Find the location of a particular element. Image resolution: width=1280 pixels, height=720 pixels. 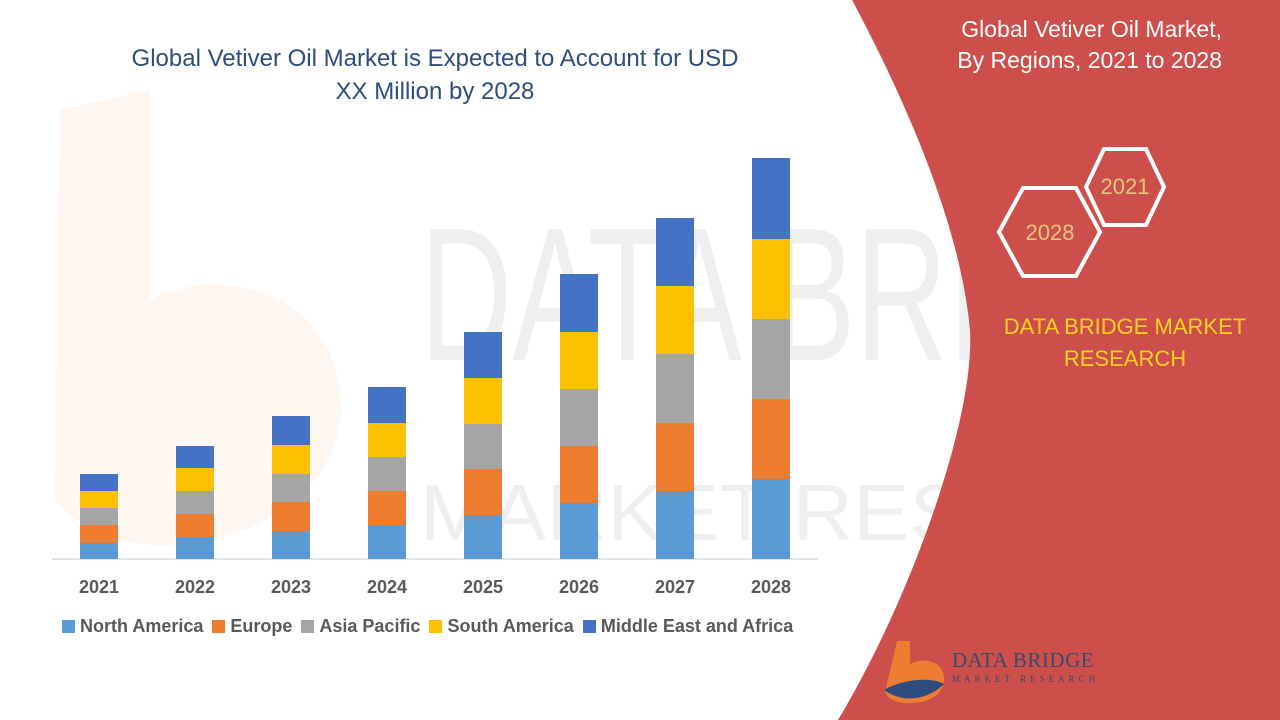

bar-2022-europe is located at coordinates (195, 525).